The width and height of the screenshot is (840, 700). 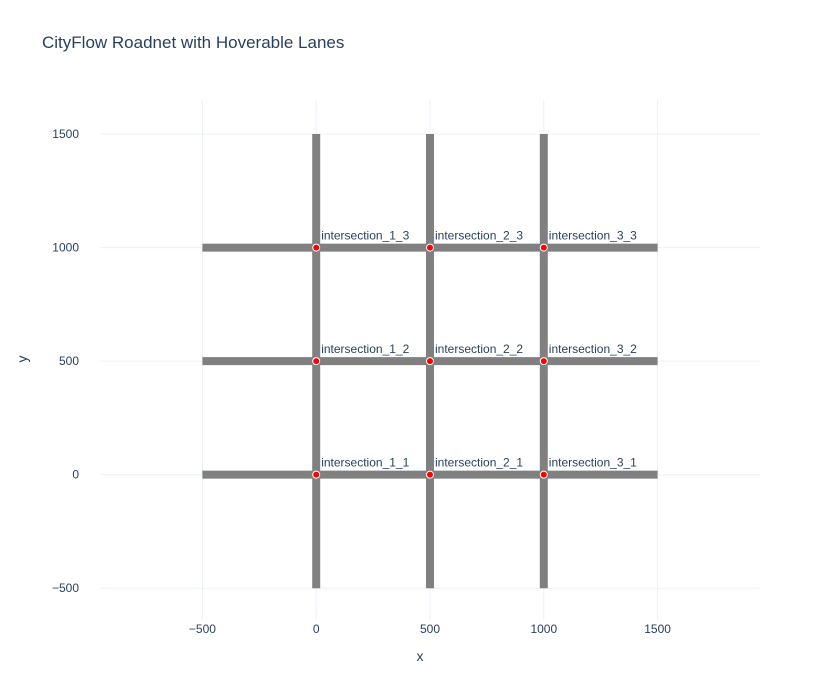 I want to click on y-tick-label: 500, so click(x=69, y=361).